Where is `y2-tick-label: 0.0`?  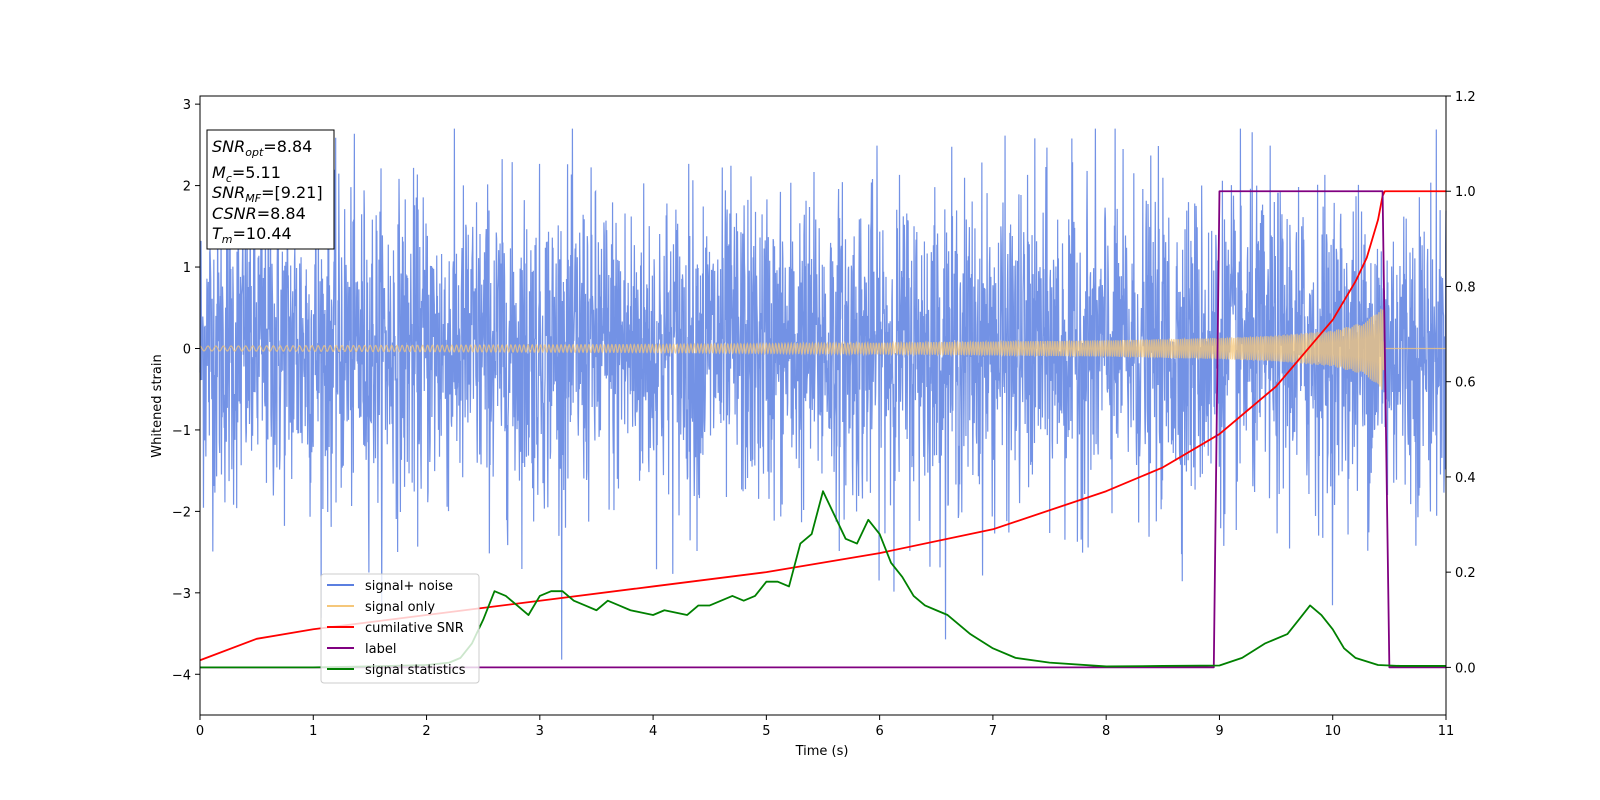 y2-tick-label: 0.0 is located at coordinates (1465, 668).